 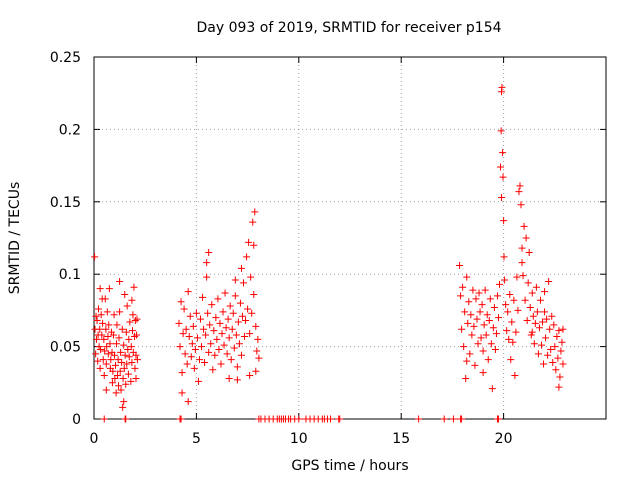 I want to click on x-tick-label: 20, so click(x=504, y=439).